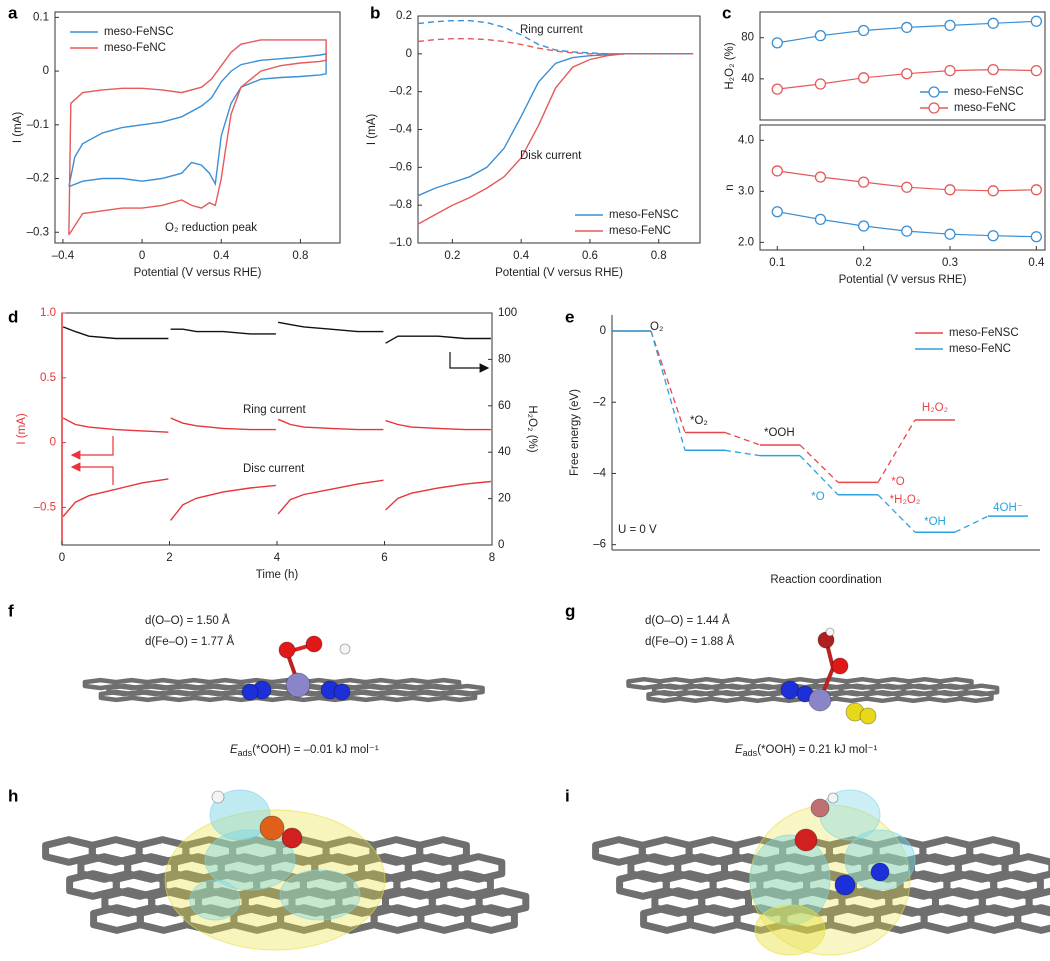 This screenshot has width=1050, height=961. Describe the element at coordinates (245, 753) in the screenshot. I see `energy-subscript: ads` at that location.